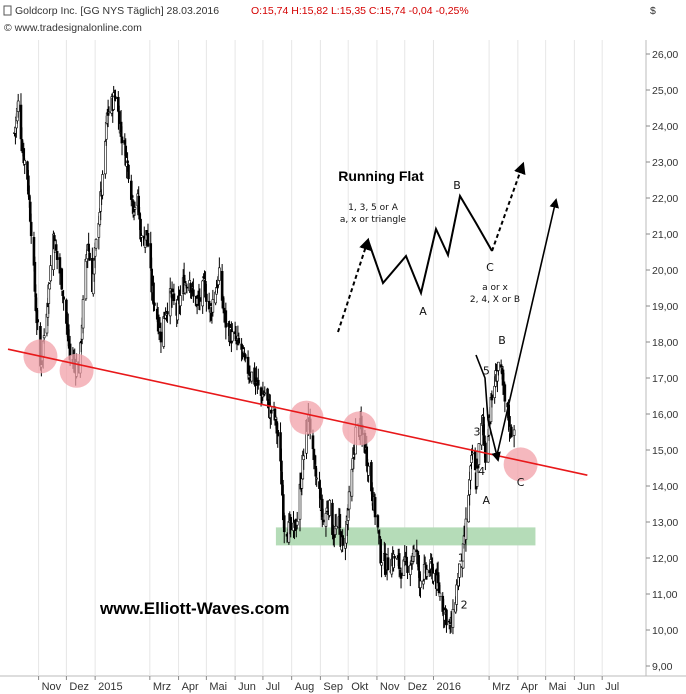 This screenshot has height=694, width=686. I want to click on y-tick-label: 14,00, so click(665, 487).